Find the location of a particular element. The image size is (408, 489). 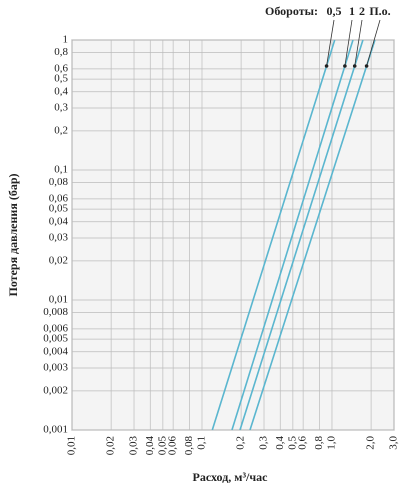

x-tick-label: 0,4 is located at coordinates (280, 443).